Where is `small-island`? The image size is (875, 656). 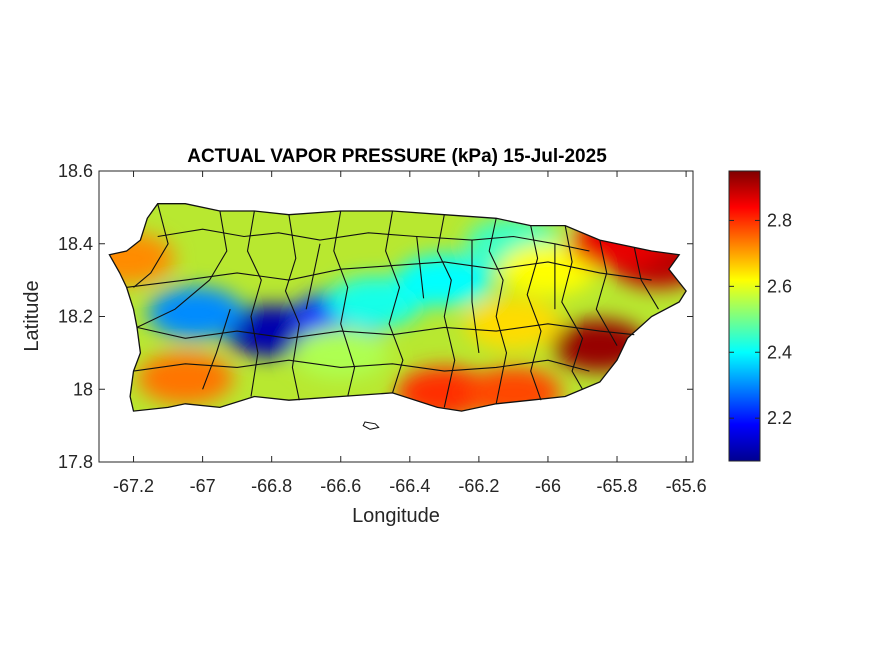
small-island is located at coordinates (371, 425).